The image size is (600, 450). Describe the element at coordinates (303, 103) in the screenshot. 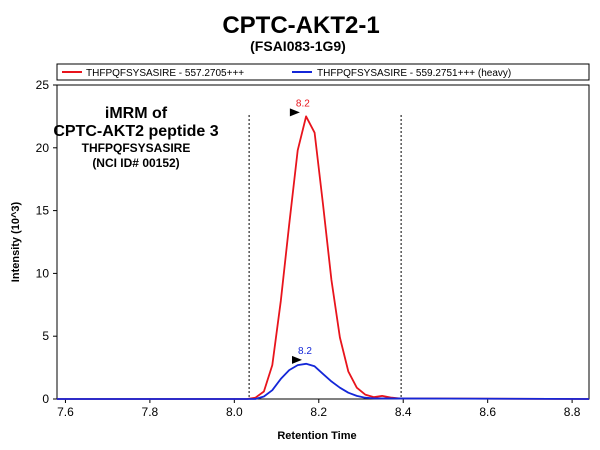

I see `peak-label-0: 8.2` at that location.